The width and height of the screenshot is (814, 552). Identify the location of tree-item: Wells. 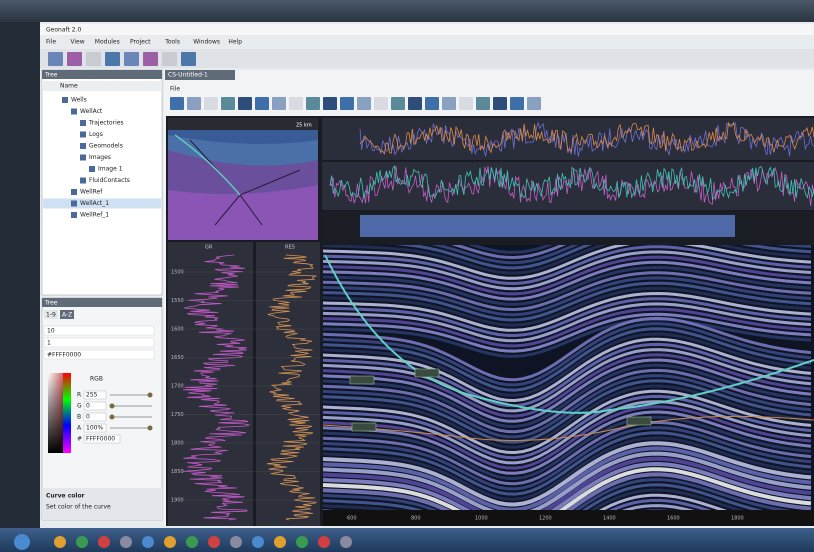
(79, 100).